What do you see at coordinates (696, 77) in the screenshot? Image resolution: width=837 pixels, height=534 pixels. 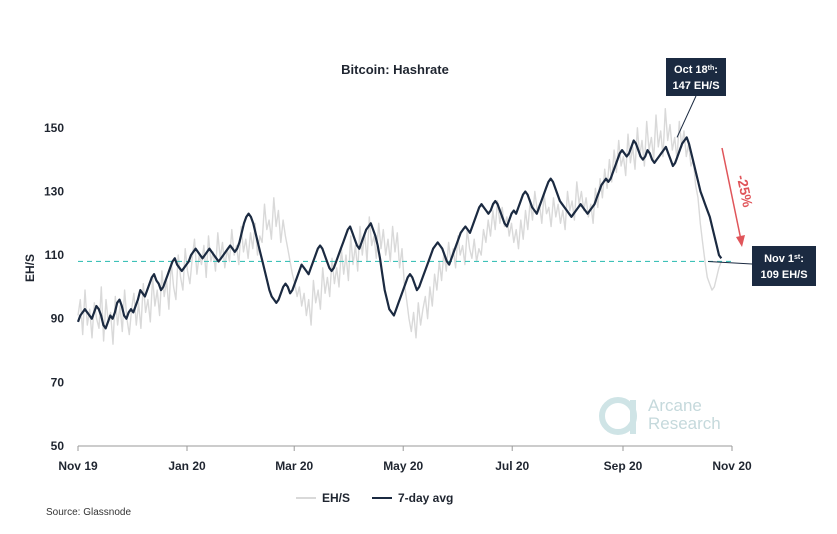 I see `peak-callout-box` at bounding box center [696, 77].